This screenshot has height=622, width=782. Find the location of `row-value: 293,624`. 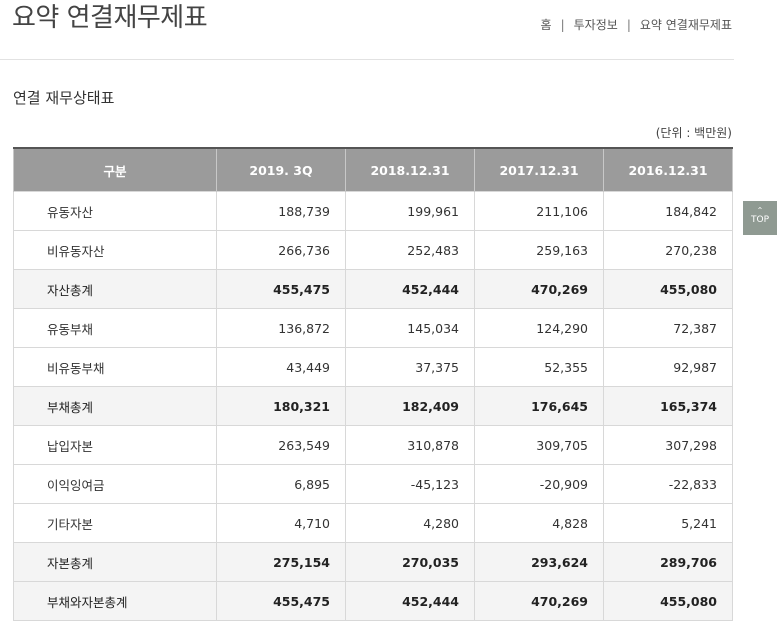

row-value: 293,624 is located at coordinates (539, 562).